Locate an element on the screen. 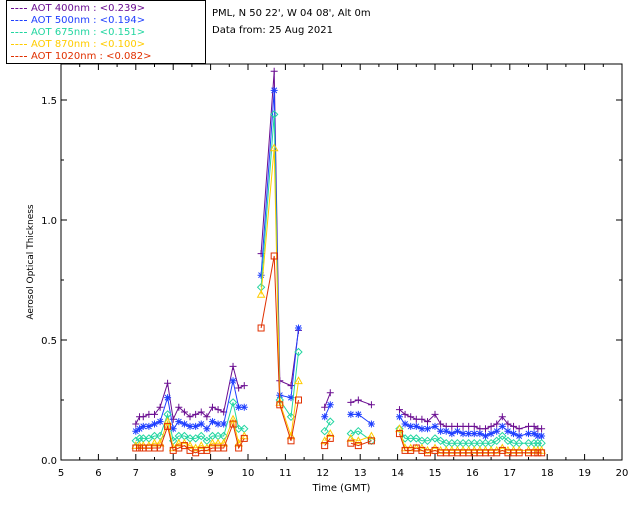  legend-label-1020: AOT 1020nm : <0.082> is located at coordinates (91, 56).